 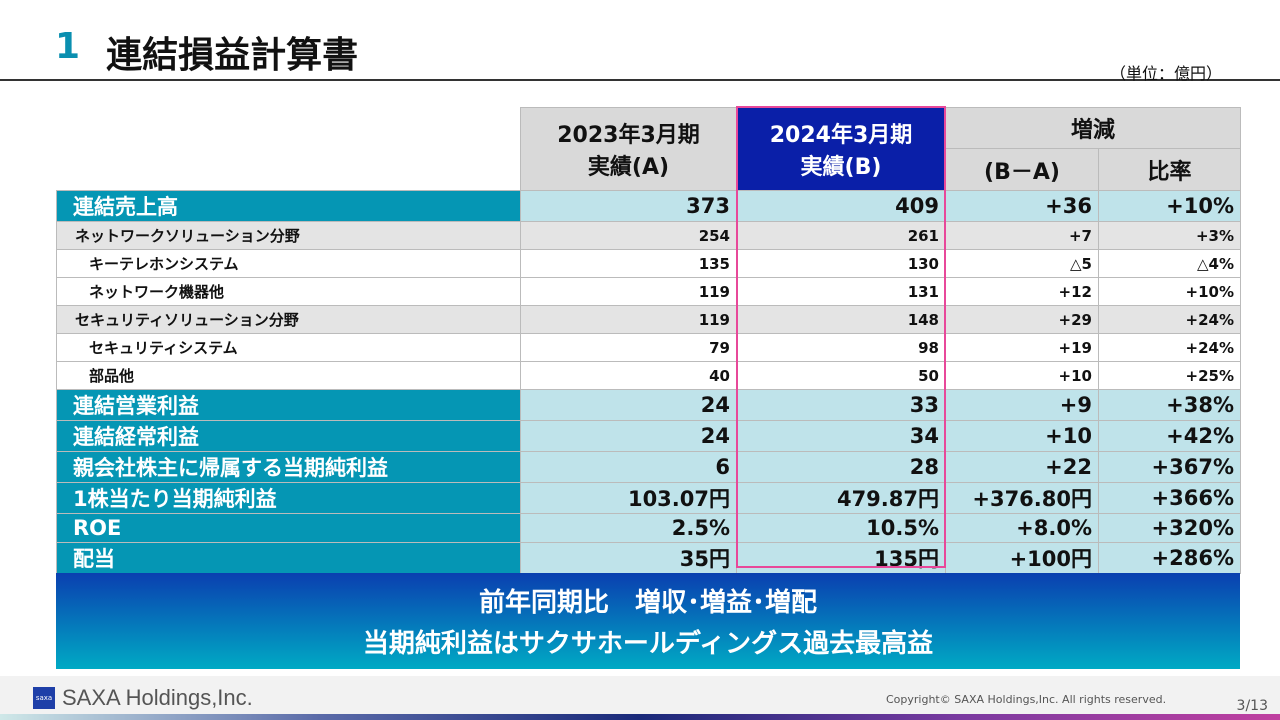 I want to click on value-fy2023: 103.07円, so click(x=628, y=498).